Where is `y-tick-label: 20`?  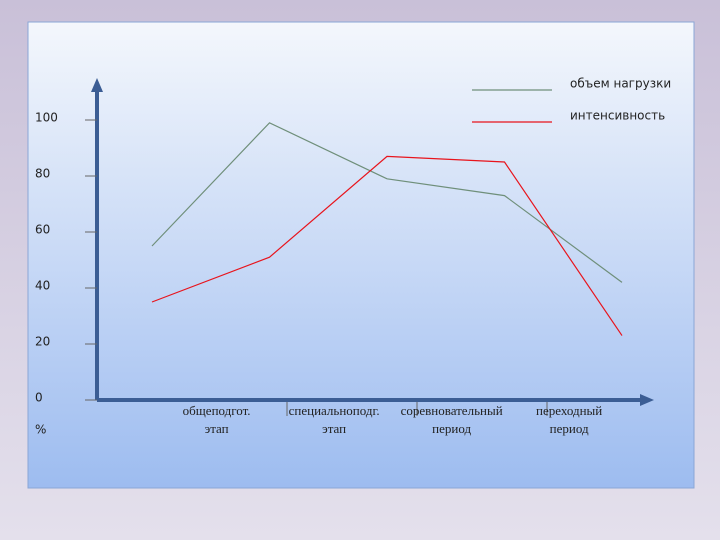 y-tick-label: 20 is located at coordinates (42, 342).